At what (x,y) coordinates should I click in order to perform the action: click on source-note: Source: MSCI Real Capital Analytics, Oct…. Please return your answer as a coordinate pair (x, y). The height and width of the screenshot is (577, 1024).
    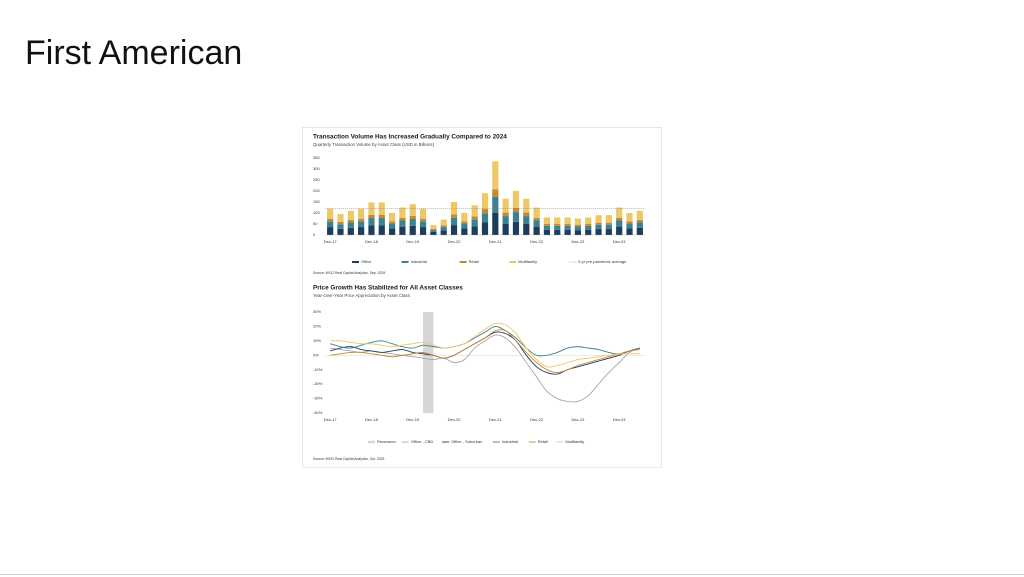
    Looking at the image, I should click on (349, 459).